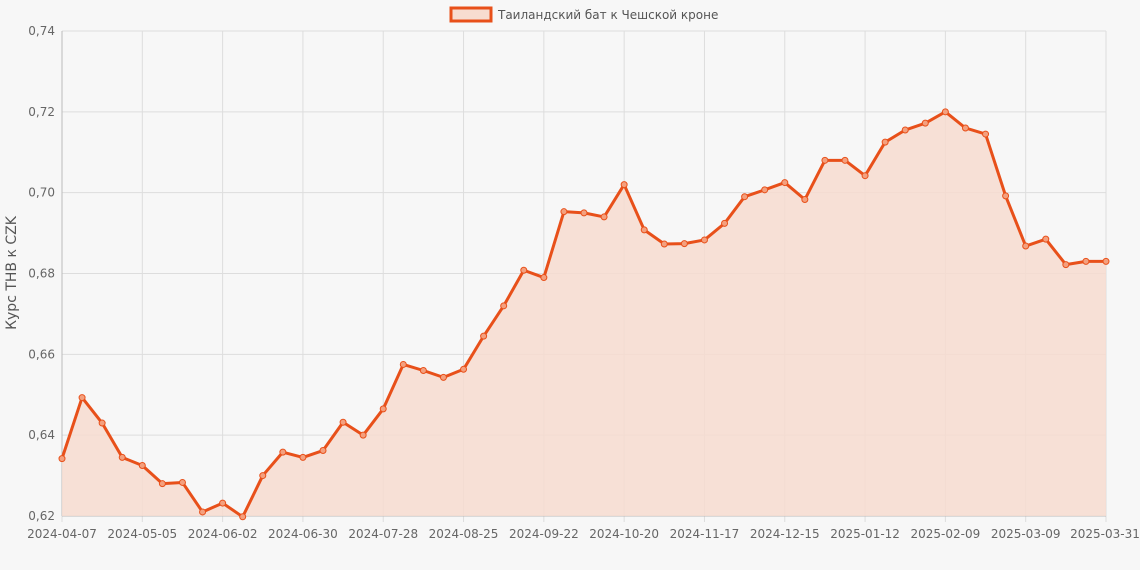 This screenshot has width=1140, height=570. I want to click on y-tick-label: 0,66, so click(41, 354).